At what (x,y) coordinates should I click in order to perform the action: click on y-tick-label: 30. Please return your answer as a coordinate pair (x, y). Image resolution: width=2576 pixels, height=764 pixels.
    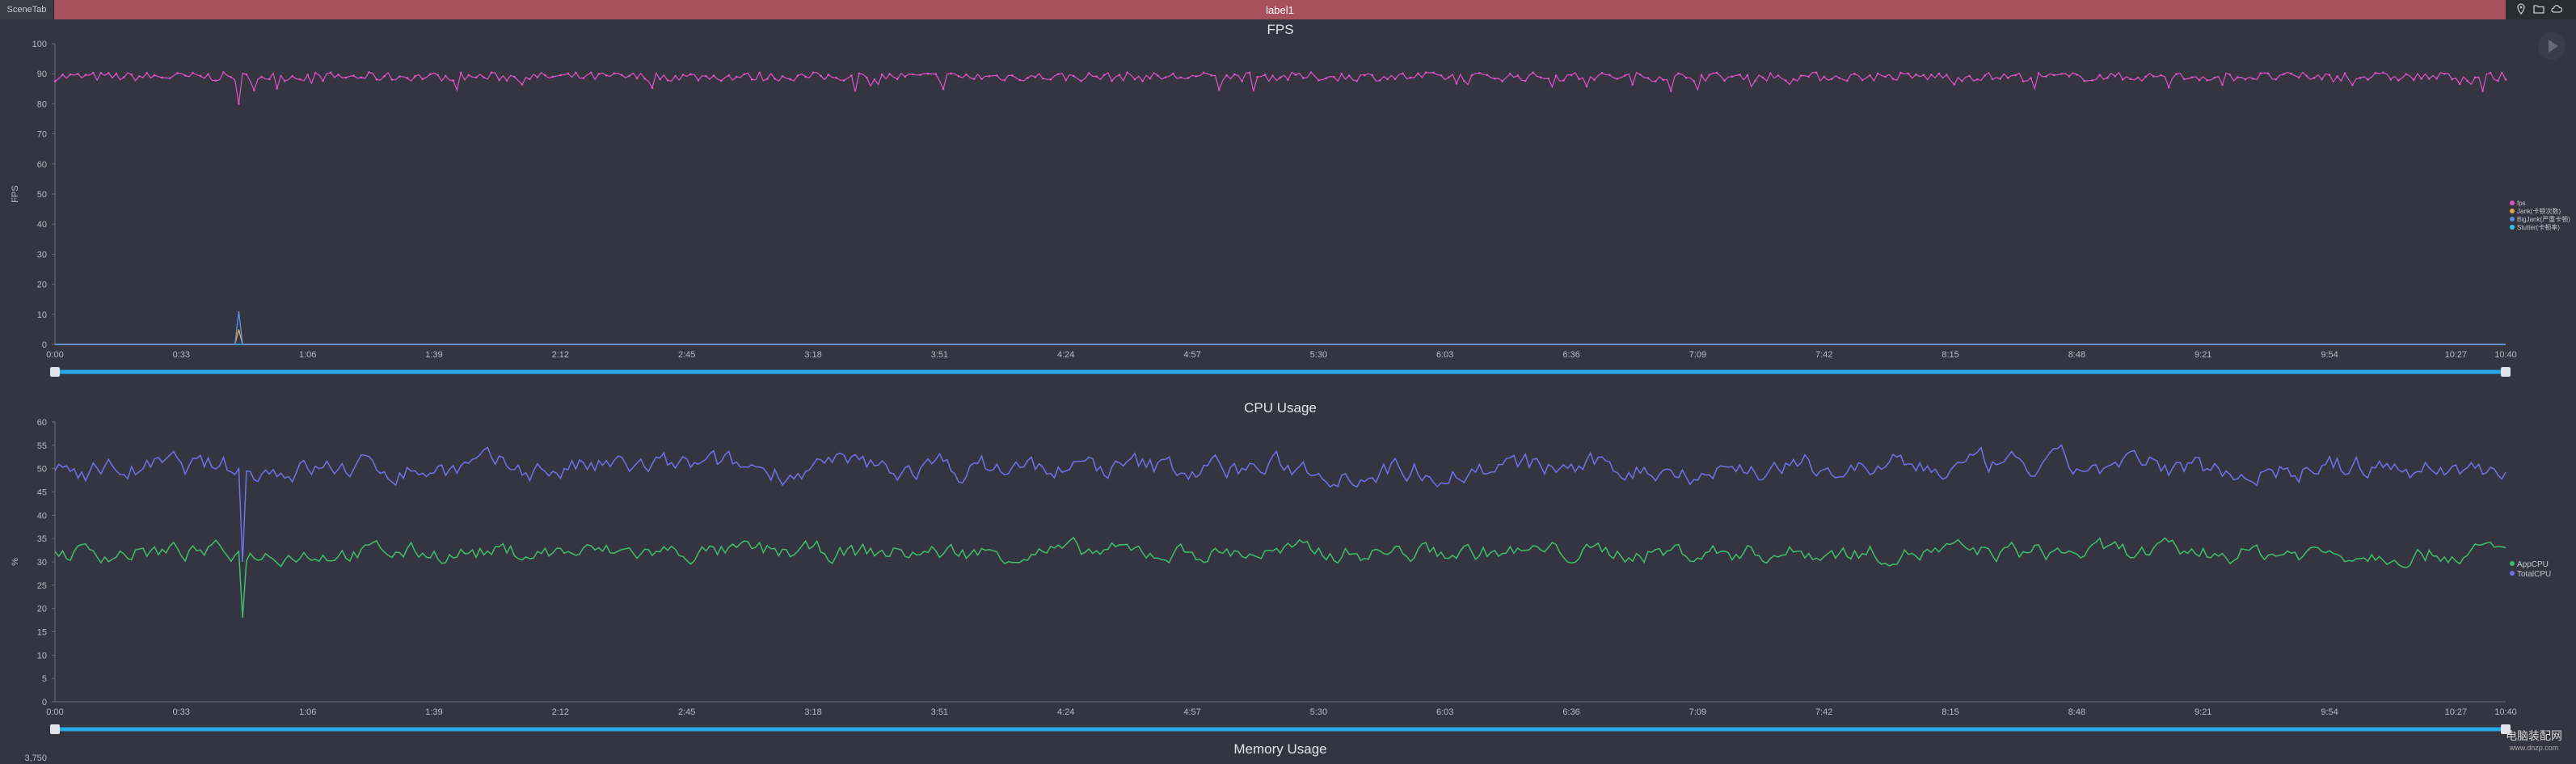
    Looking at the image, I should click on (42, 563).